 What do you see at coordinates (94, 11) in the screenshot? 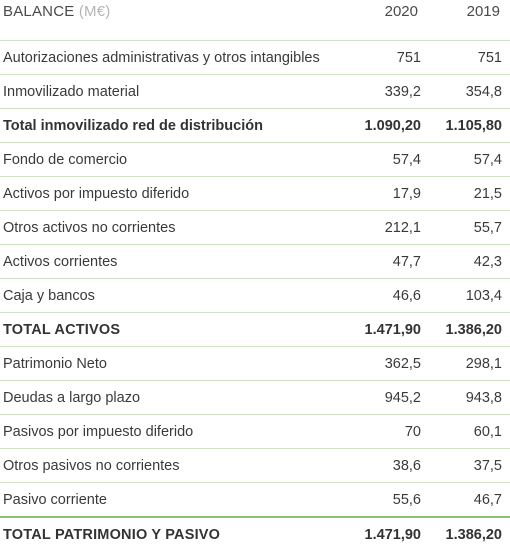
I see `title-unit: (M€)` at bounding box center [94, 11].